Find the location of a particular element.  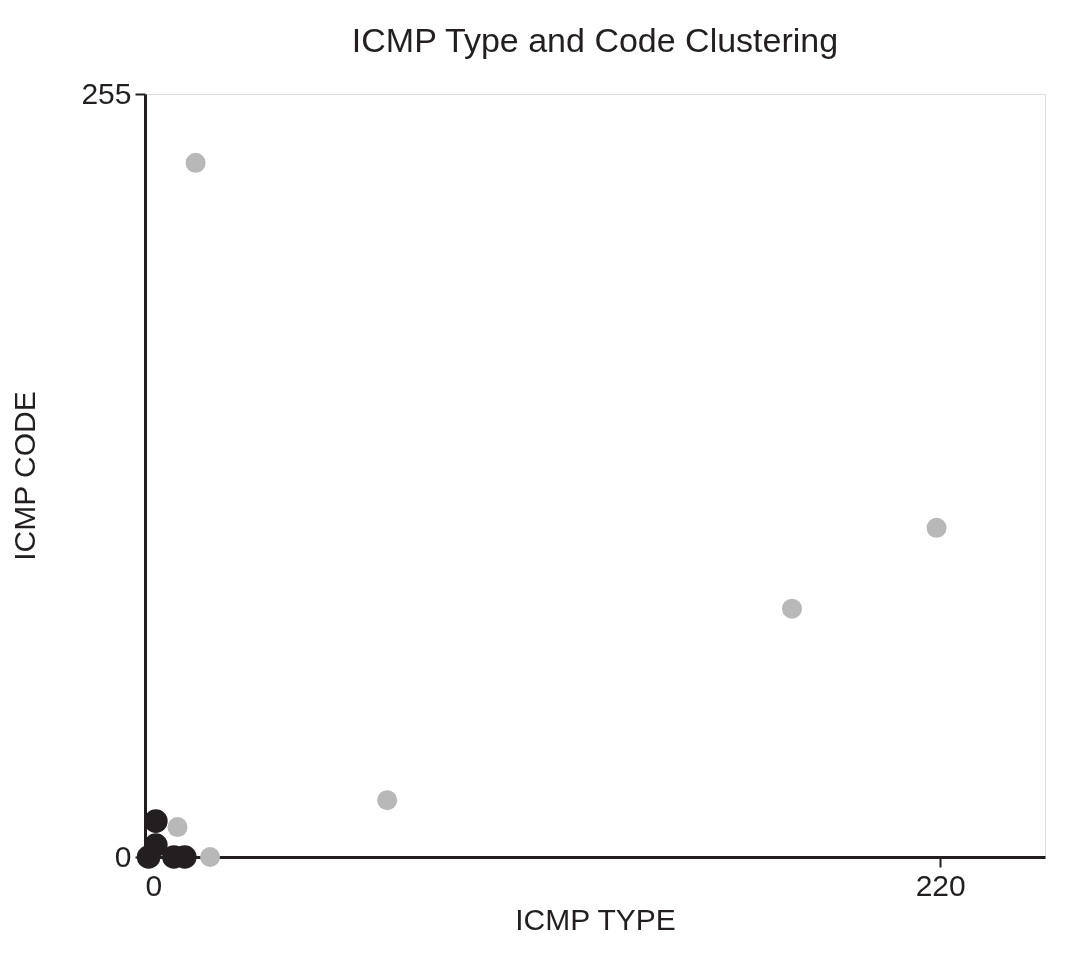

chart-title: ICMP Type and Code Clustering is located at coordinates (595, 40).